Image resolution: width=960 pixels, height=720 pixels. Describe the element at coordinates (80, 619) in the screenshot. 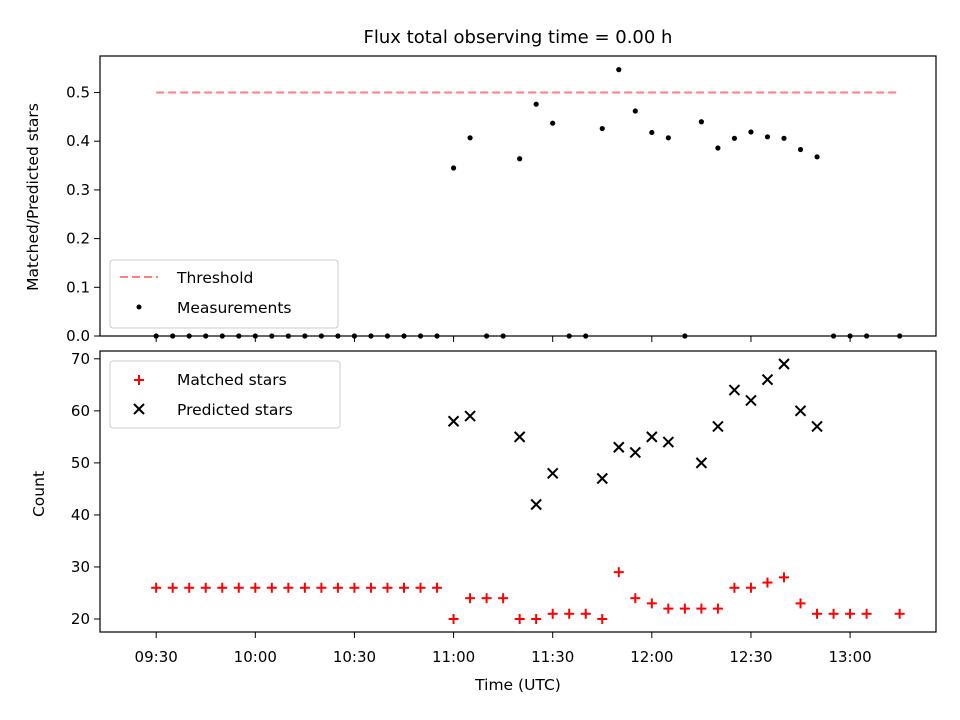

I see `count-y-tick-label: 20` at that location.